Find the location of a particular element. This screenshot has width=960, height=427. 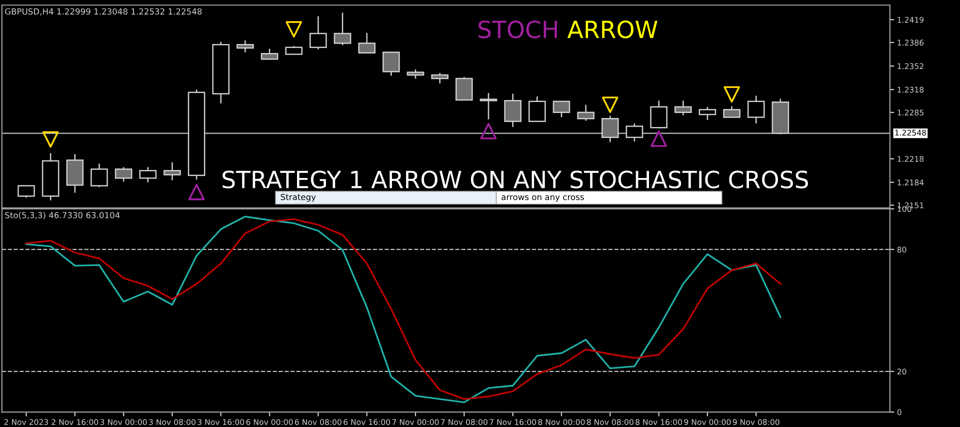

annotation: Sto(5,3,3) 46.7330 63.0104 is located at coordinates (62, 216).